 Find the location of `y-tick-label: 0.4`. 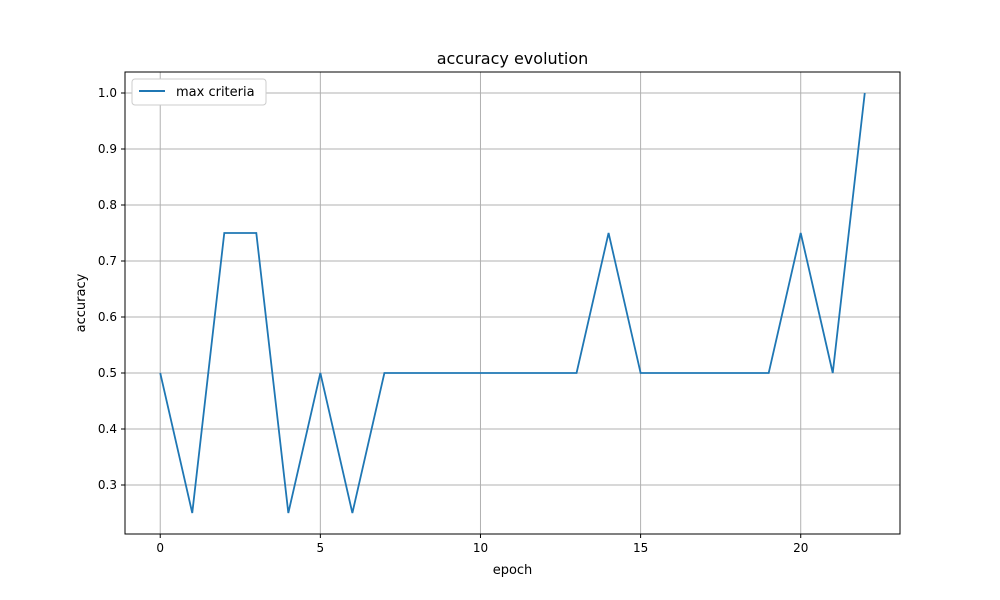

y-tick-label: 0.4 is located at coordinates (107, 429).